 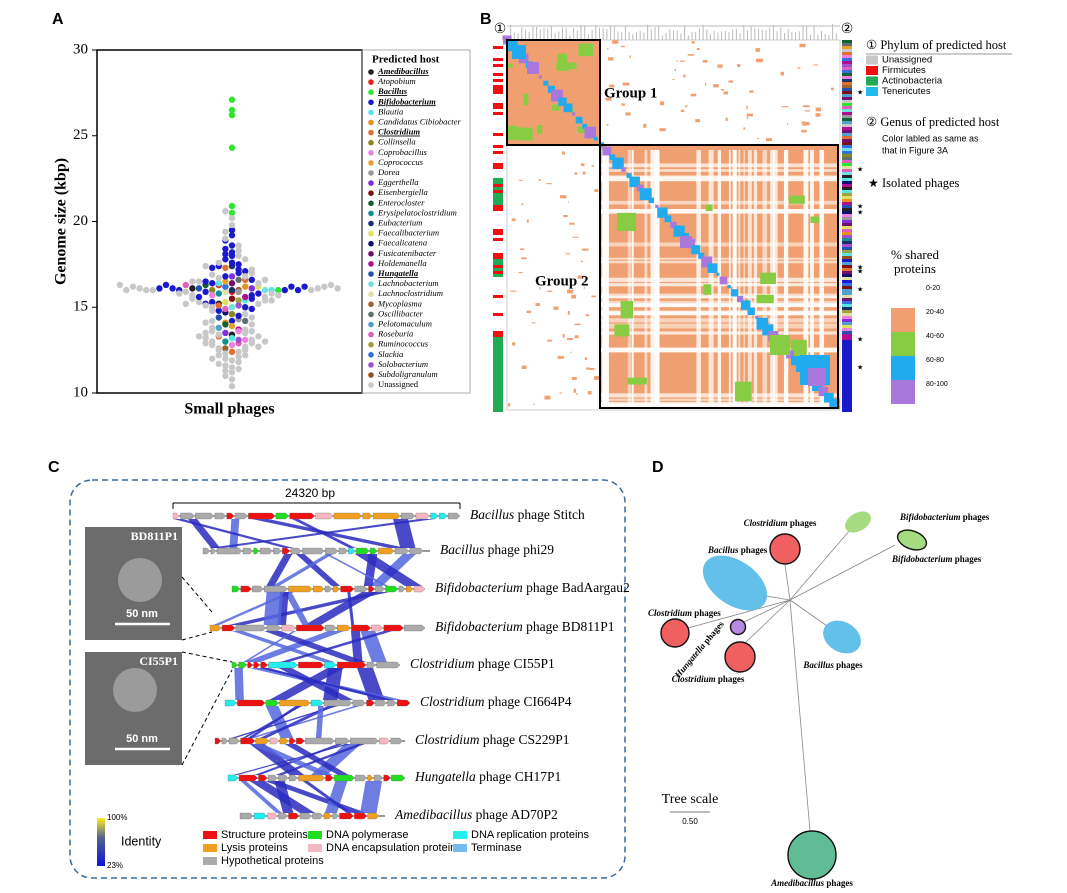 I want to click on legend-label: Fusicatenibacter, so click(x=407, y=253).